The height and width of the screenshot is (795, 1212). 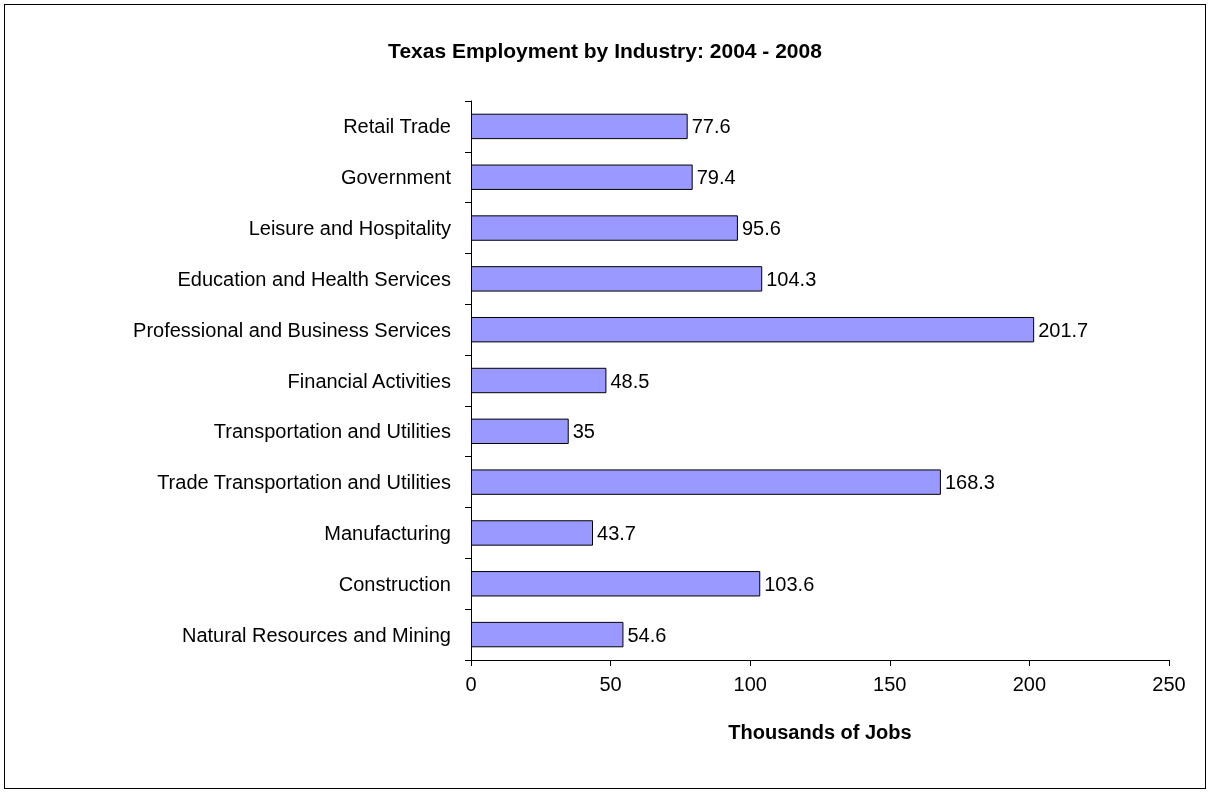 What do you see at coordinates (349, 228) in the screenshot?
I see `y-tick-label: Leisure and Hospitality` at bounding box center [349, 228].